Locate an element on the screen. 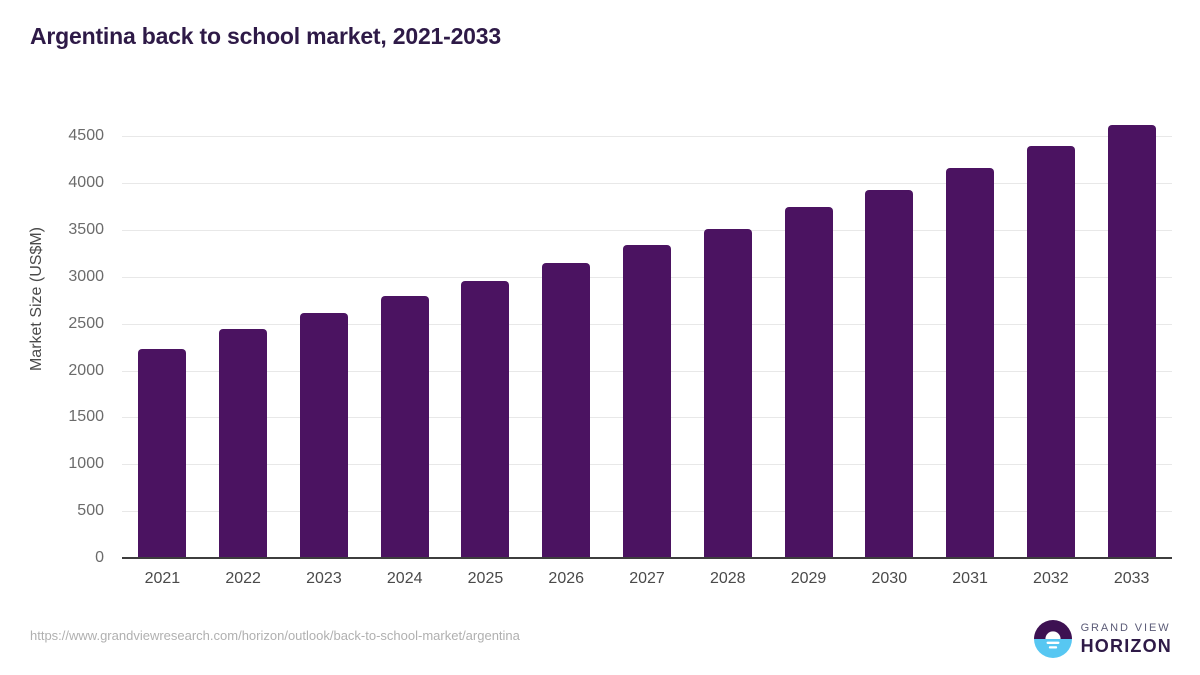  x-tick-label: 2030 is located at coordinates (889, 578).